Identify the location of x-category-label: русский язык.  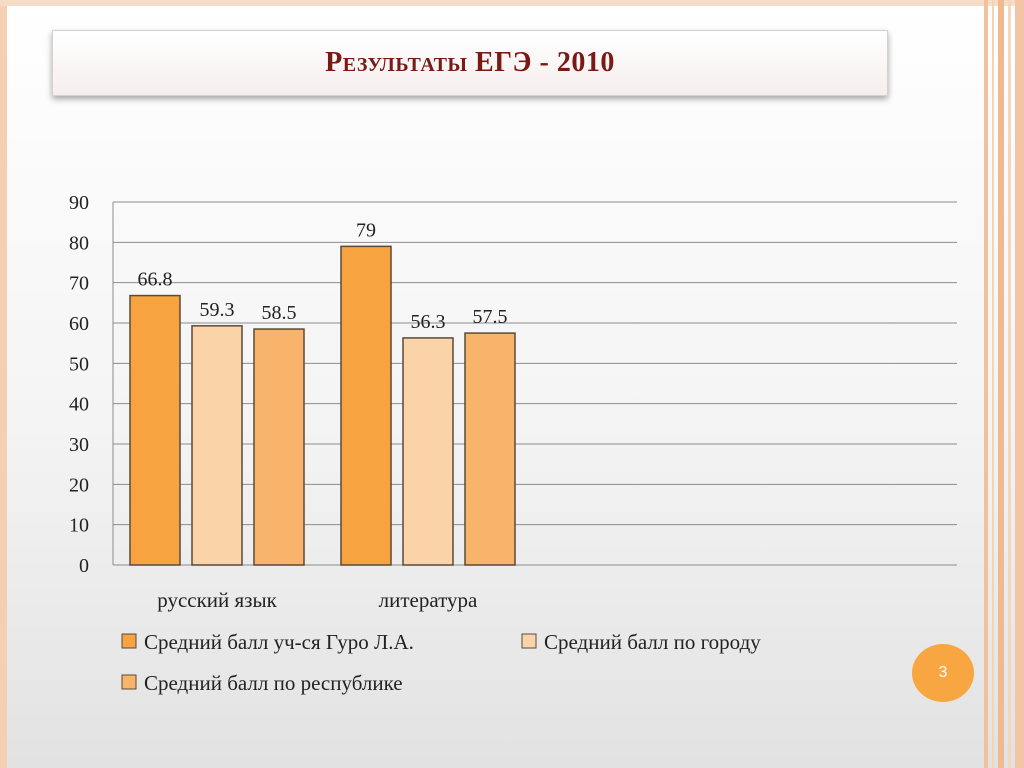
(217, 600).